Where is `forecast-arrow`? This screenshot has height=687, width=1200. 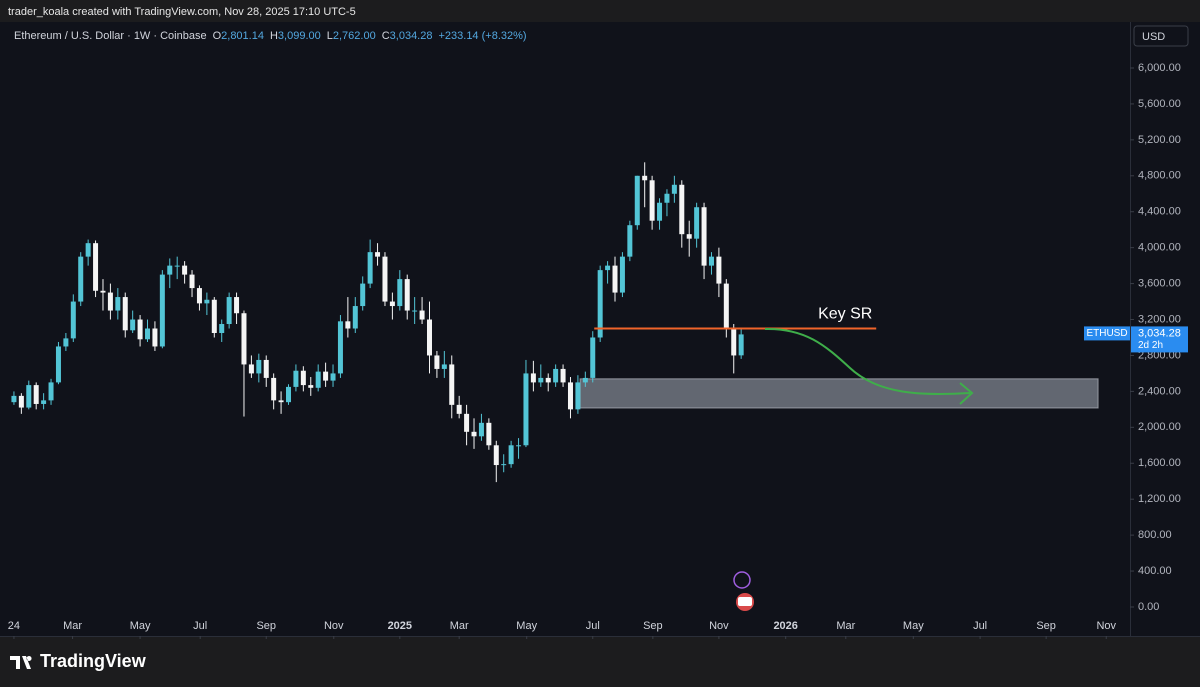 forecast-arrow is located at coordinates (867, 361).